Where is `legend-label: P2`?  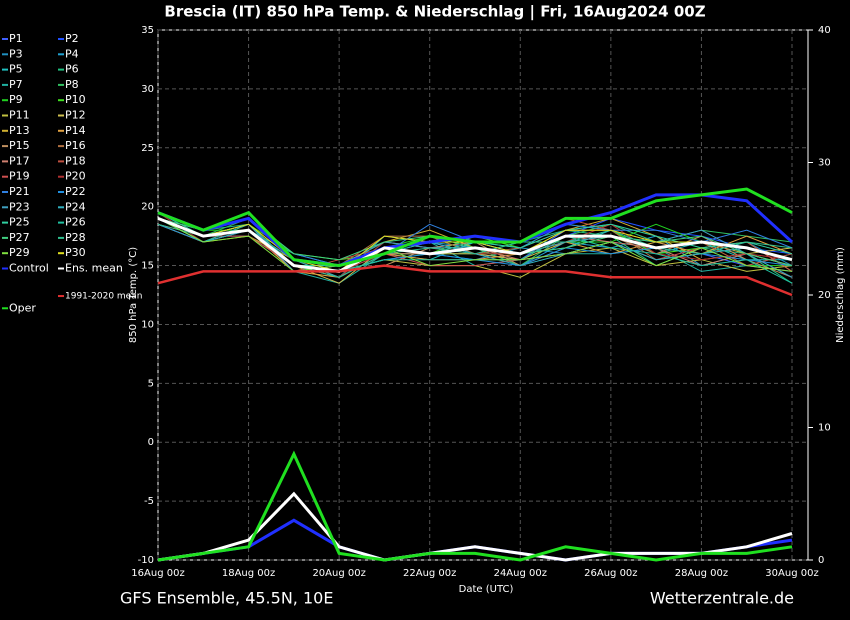
legend-label: P2 is located at coordinates (72, 38).